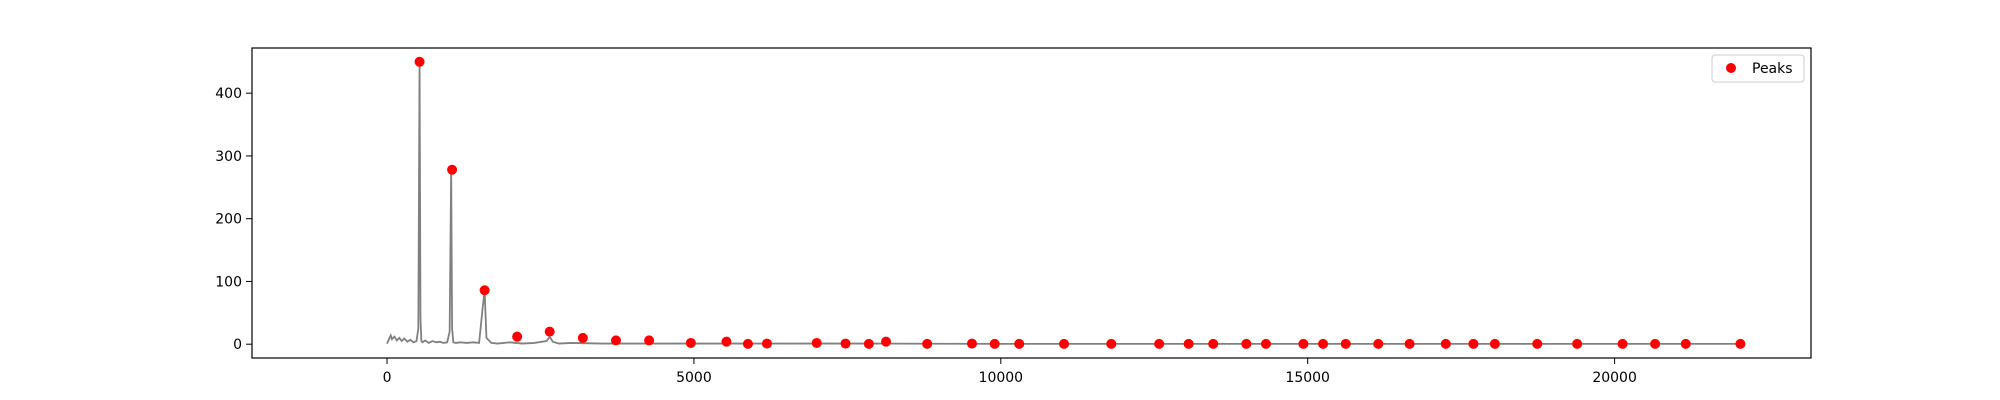 This screenshot has width=2000, height=400. What do you see at coordinates (1772, 69) in the screenshot?
I see `legend-peaks-label: Peaks` at bounding box center [1772, 69].